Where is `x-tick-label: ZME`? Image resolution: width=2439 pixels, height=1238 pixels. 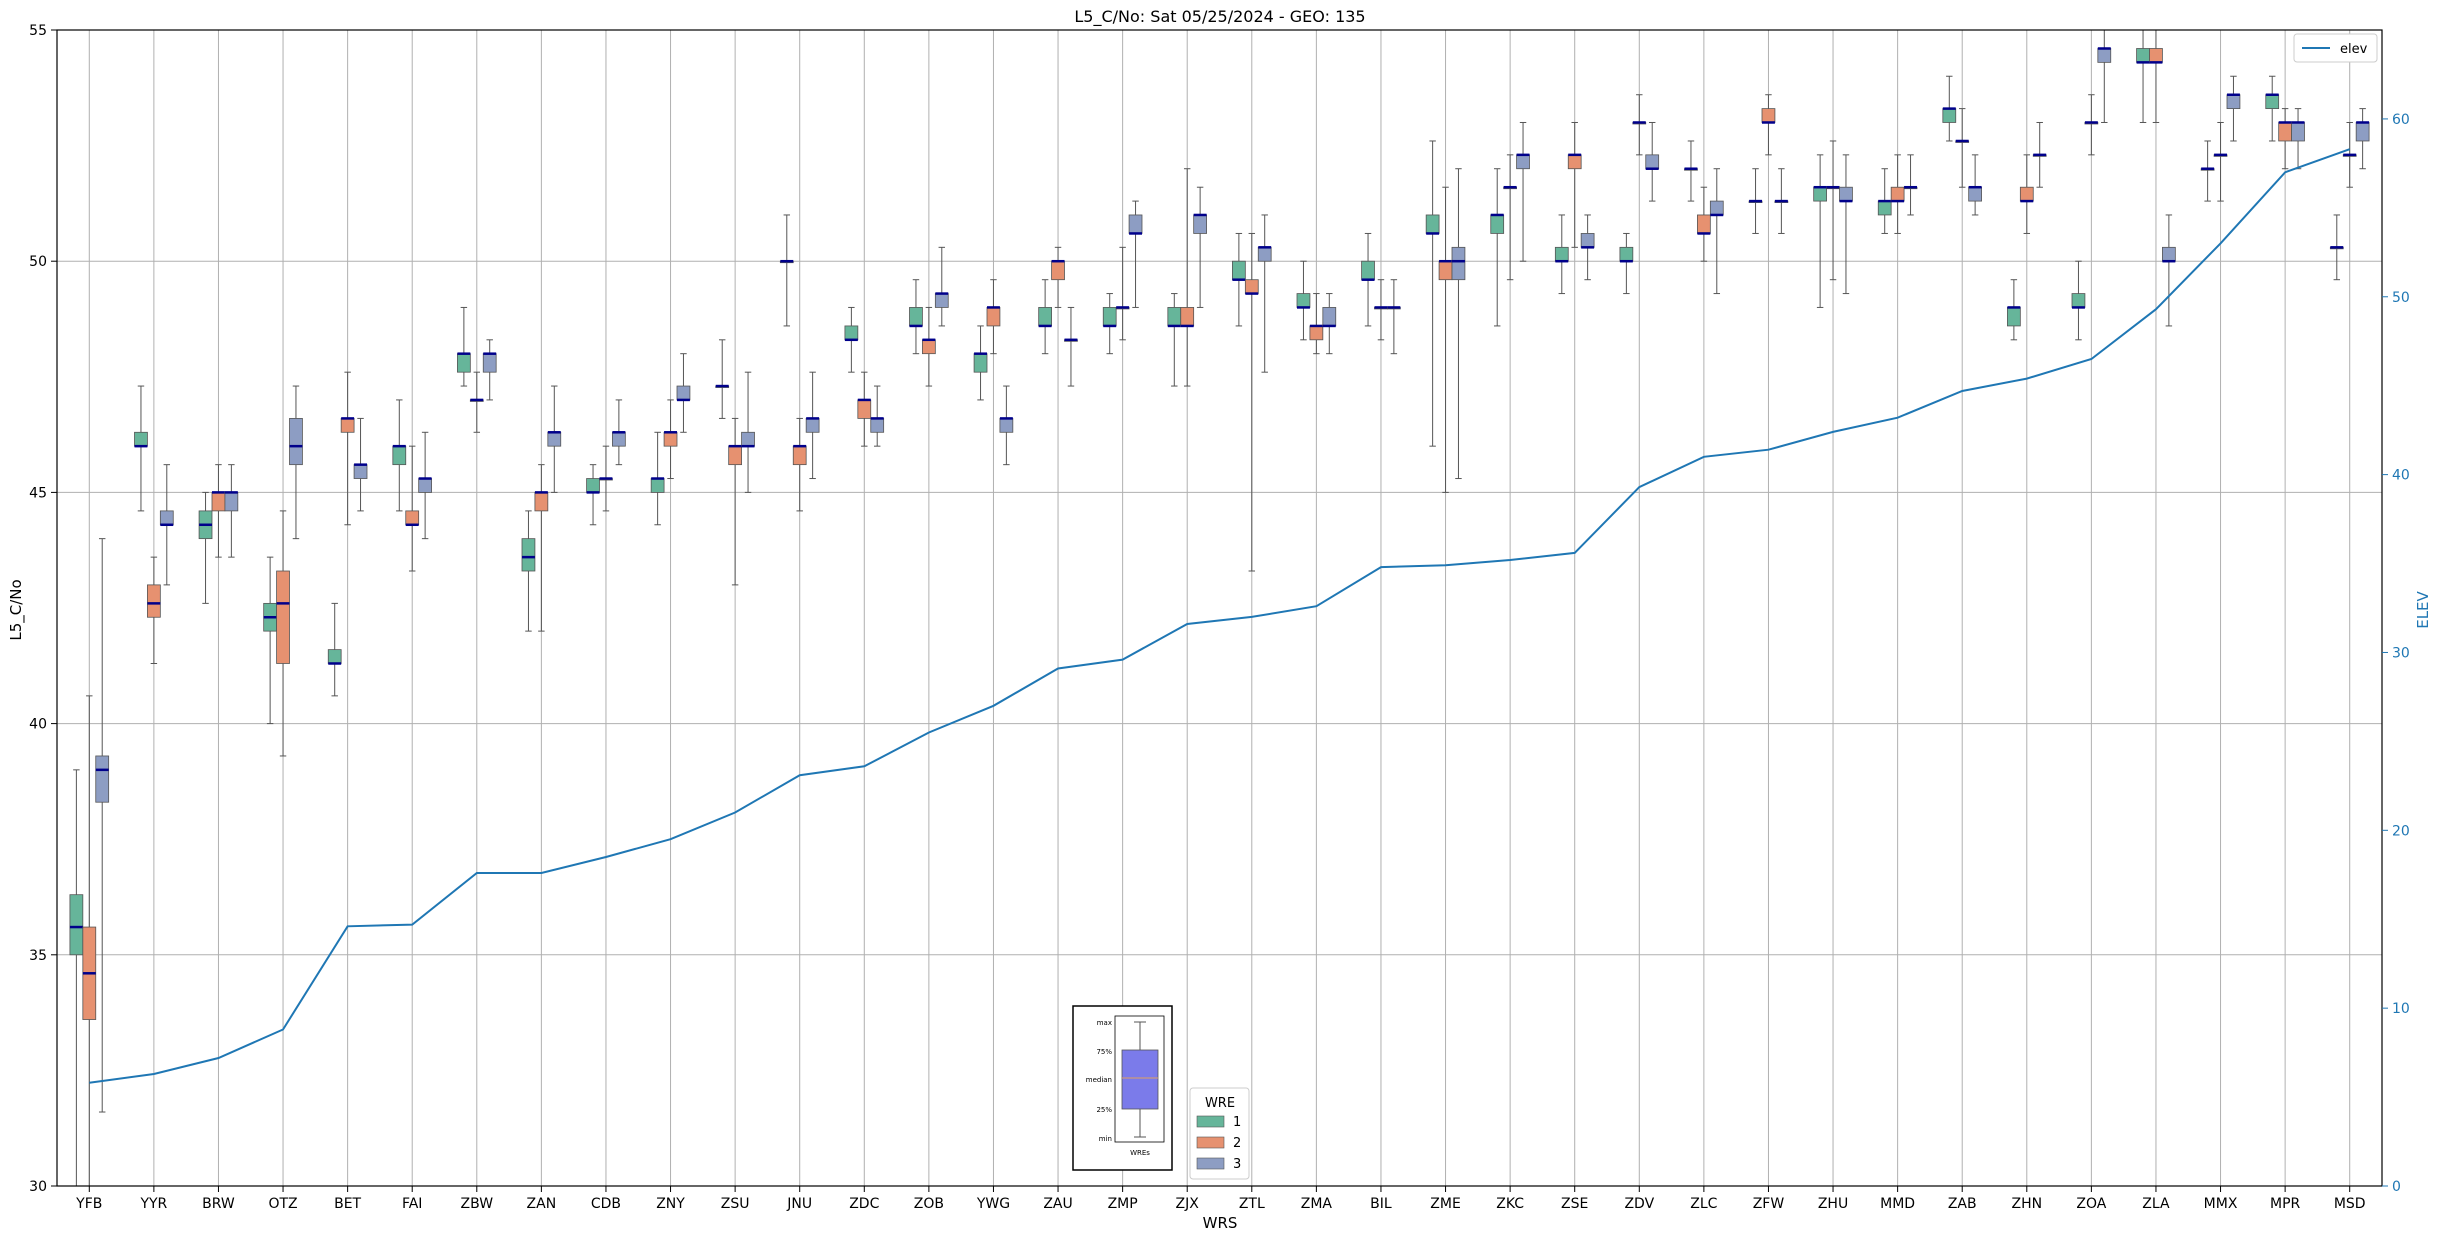
x-tick-label: ZME is located at coordinates (1445, 1204).